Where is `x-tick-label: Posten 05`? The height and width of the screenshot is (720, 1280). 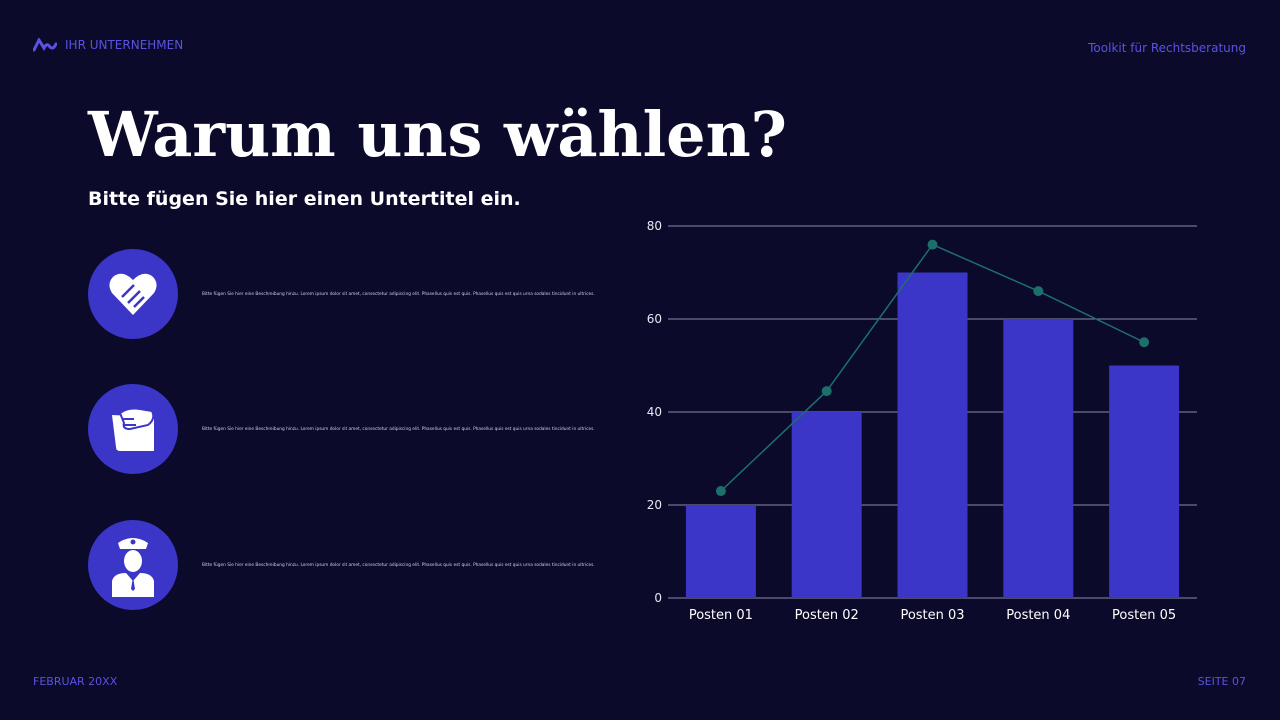 x-tick-label: Posten 05 is located at coordinates (1144, 615).